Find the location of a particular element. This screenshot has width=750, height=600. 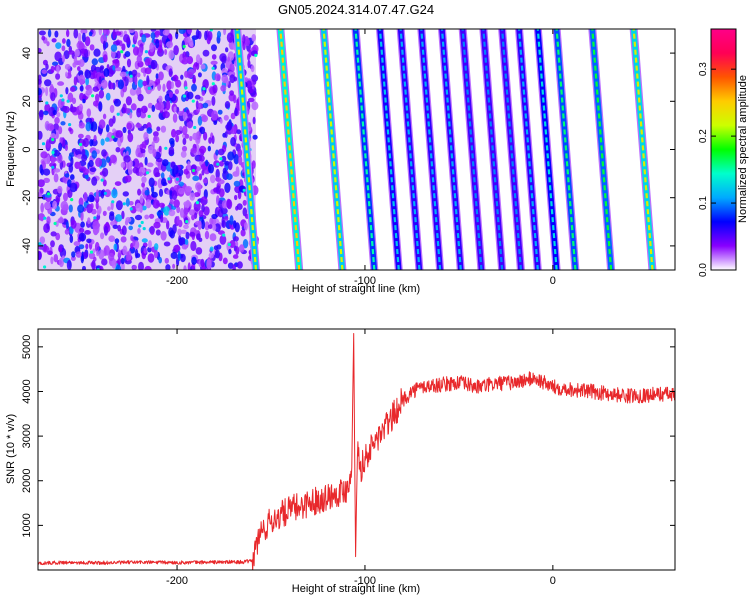

y-tick-label: -40 is located at coordinates (27, 246).